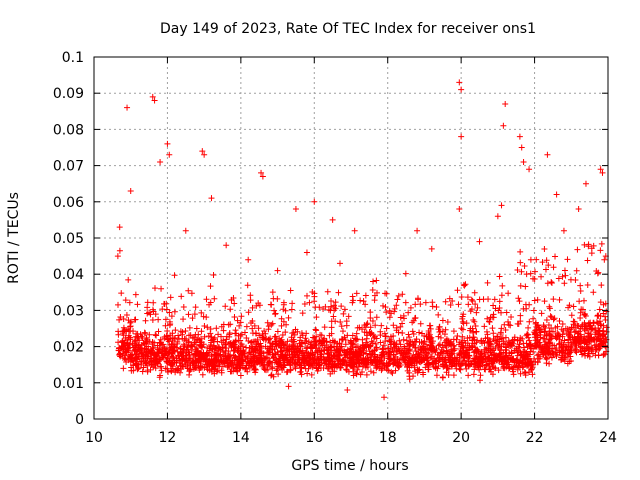 The width and height of the screenshot is (640, 480). Describe the element at coordinates (241, 438) in the screenshot. I see `x-tick-label: 14` at that location.